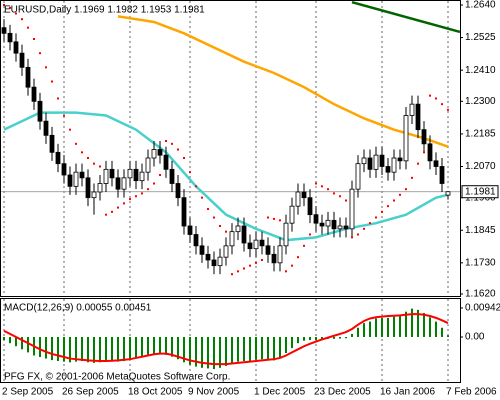  What do you see at coordinates (280, 392) in the screenshot?
I see `x-tick-label: 1 Dec 2005` at bounding box center [280, 392].